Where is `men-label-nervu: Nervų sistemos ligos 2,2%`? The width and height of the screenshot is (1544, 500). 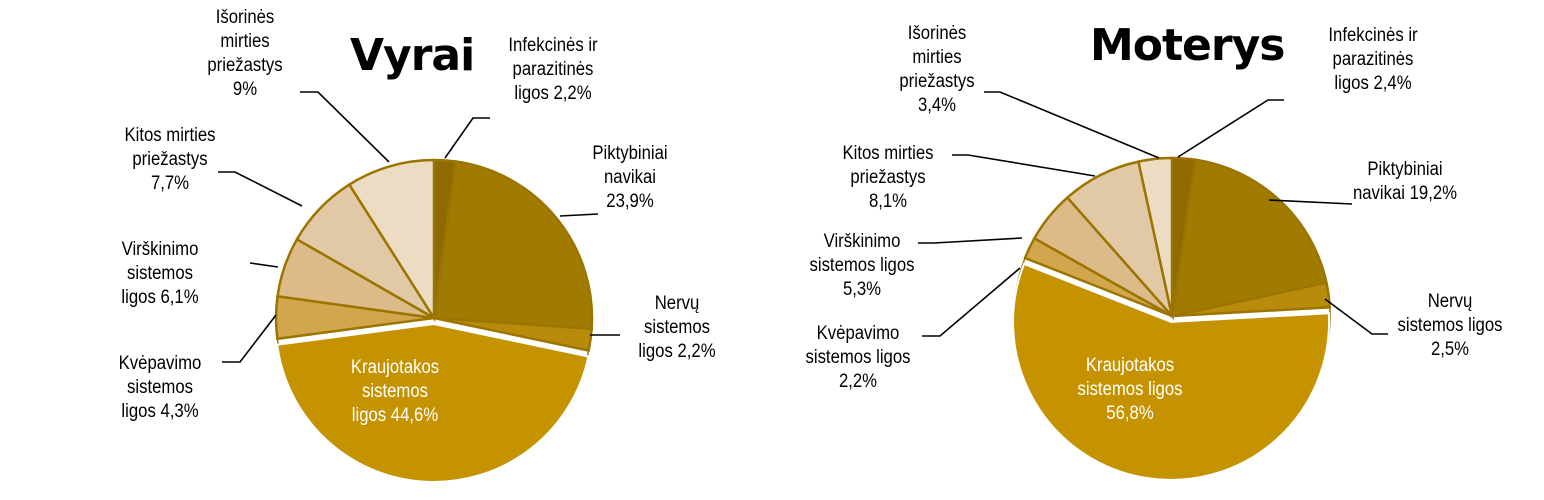
men-label-nervu: Nervų sistemos ligos 2,2% is located at coordinates (677, 327).